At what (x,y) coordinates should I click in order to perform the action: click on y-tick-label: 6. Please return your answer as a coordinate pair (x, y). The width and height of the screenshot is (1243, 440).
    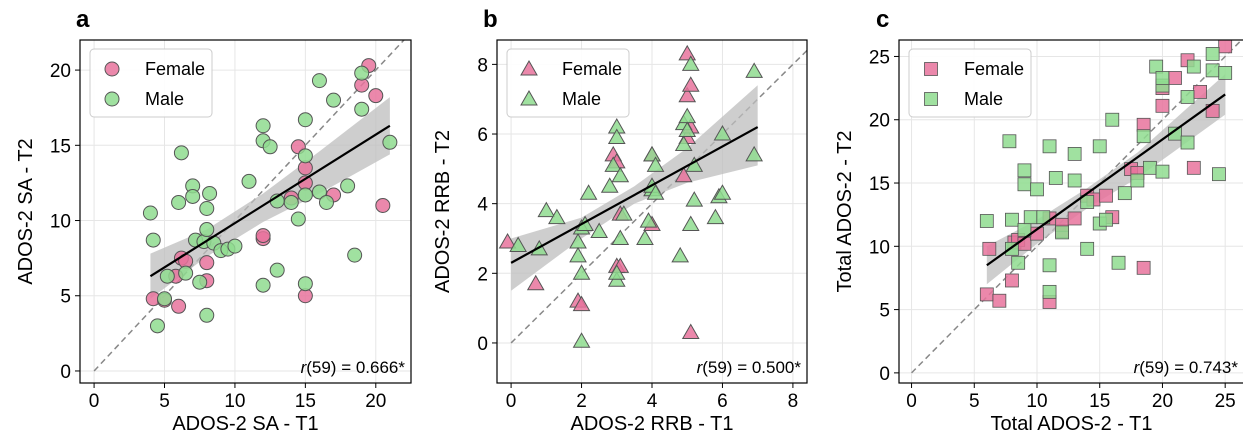
    Looking at the image, I should click on (482, 135).